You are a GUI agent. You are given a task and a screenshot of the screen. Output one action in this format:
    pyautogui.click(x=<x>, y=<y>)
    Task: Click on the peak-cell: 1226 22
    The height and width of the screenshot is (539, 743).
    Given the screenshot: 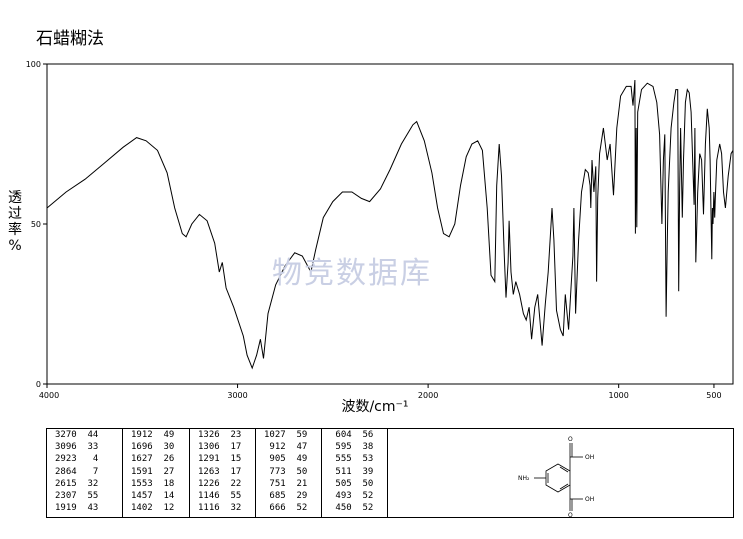 What is the action you would take?
    pyautogui.click(x=220, y=483)
    